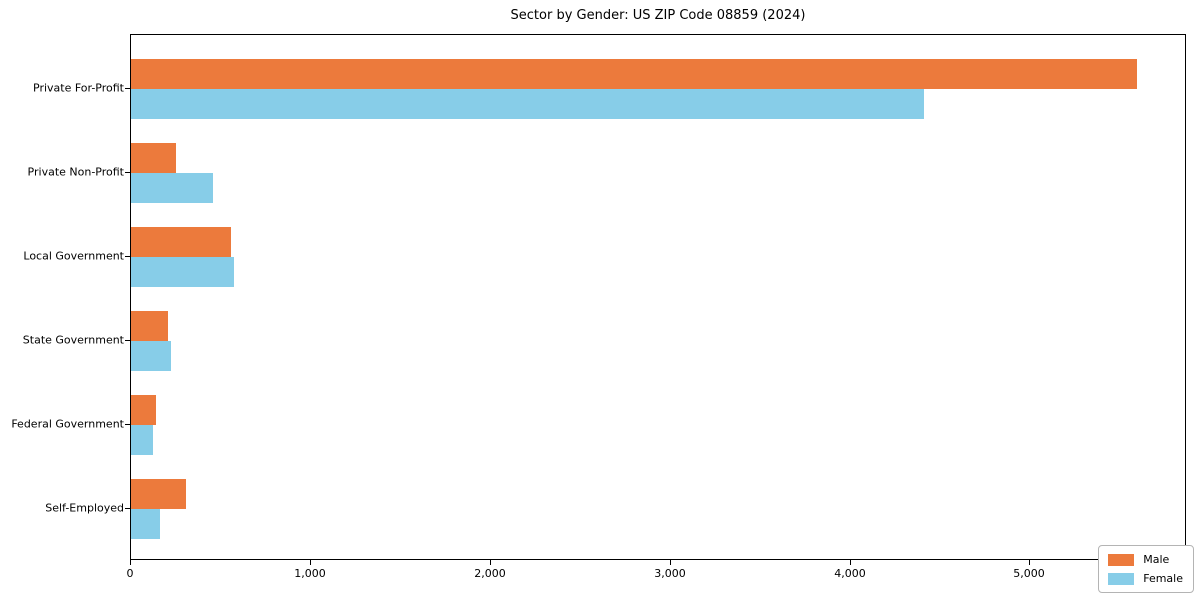  I want to click on x-tick-label-5-000: 5,000, so click(1029, 573).